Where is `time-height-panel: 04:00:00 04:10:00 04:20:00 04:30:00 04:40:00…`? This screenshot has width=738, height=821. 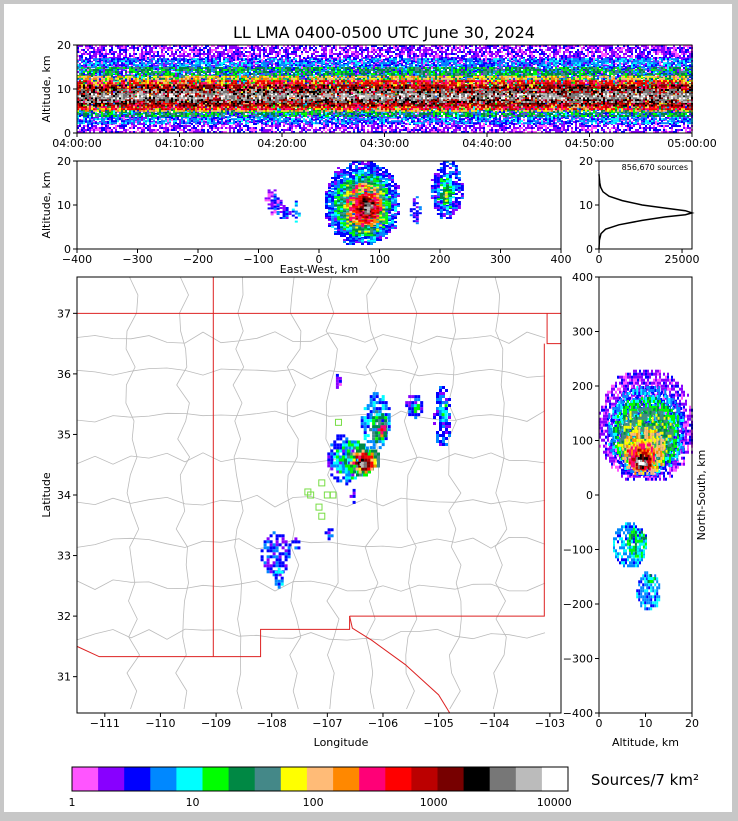
time-height-panel: 04:00:00 04:10:00 04:20:00 04:30:00 04:40:00… is located at coordinates (378, 94).